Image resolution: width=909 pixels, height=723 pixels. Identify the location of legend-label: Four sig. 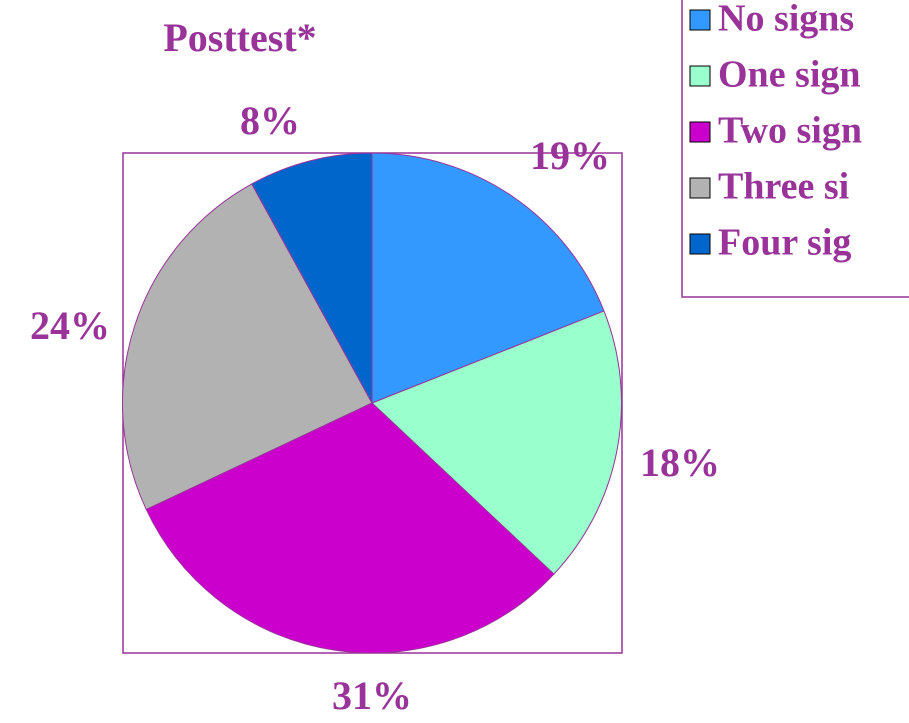
(784, 243).